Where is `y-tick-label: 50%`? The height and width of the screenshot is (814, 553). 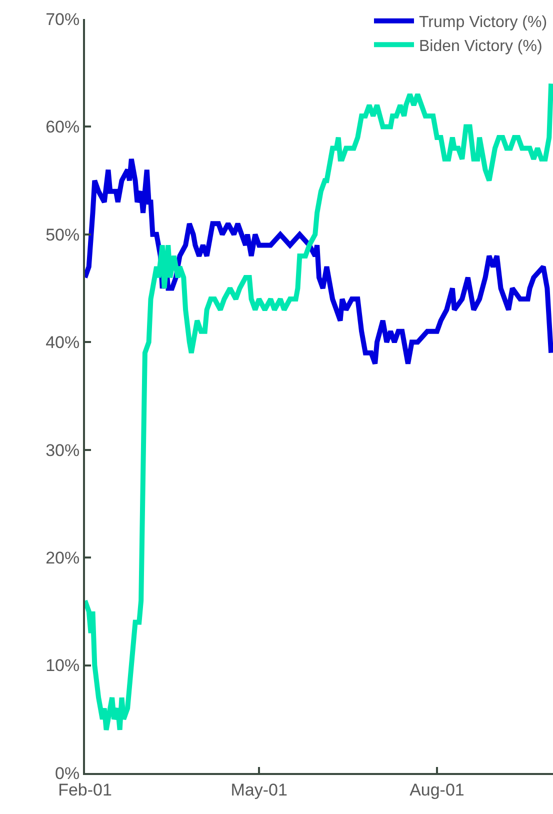 y-tick-label: 50% is located at coordinates (63, 234).